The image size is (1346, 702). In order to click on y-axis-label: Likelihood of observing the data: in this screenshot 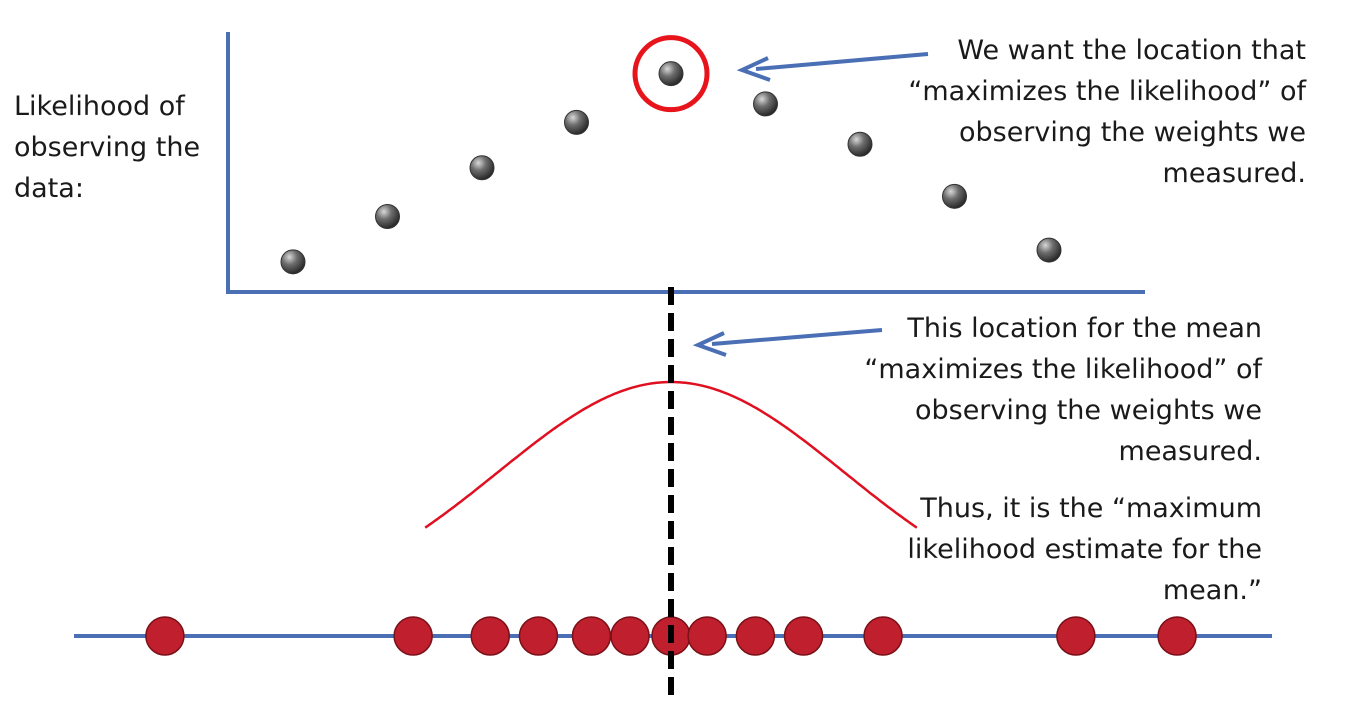, I will do `click(107, 147)`.